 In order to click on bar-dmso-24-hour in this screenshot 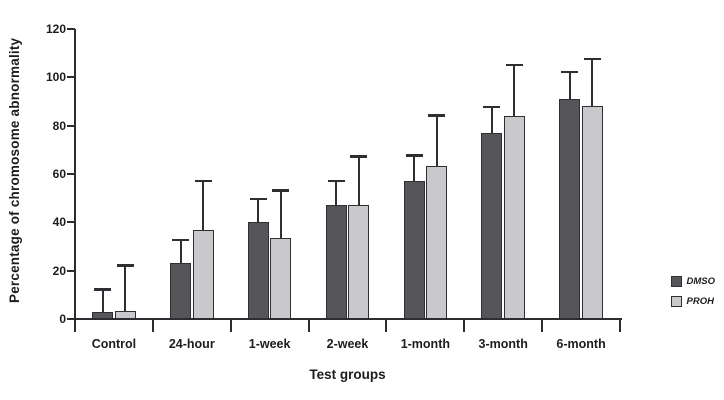, I will do `click(181, 291)`.